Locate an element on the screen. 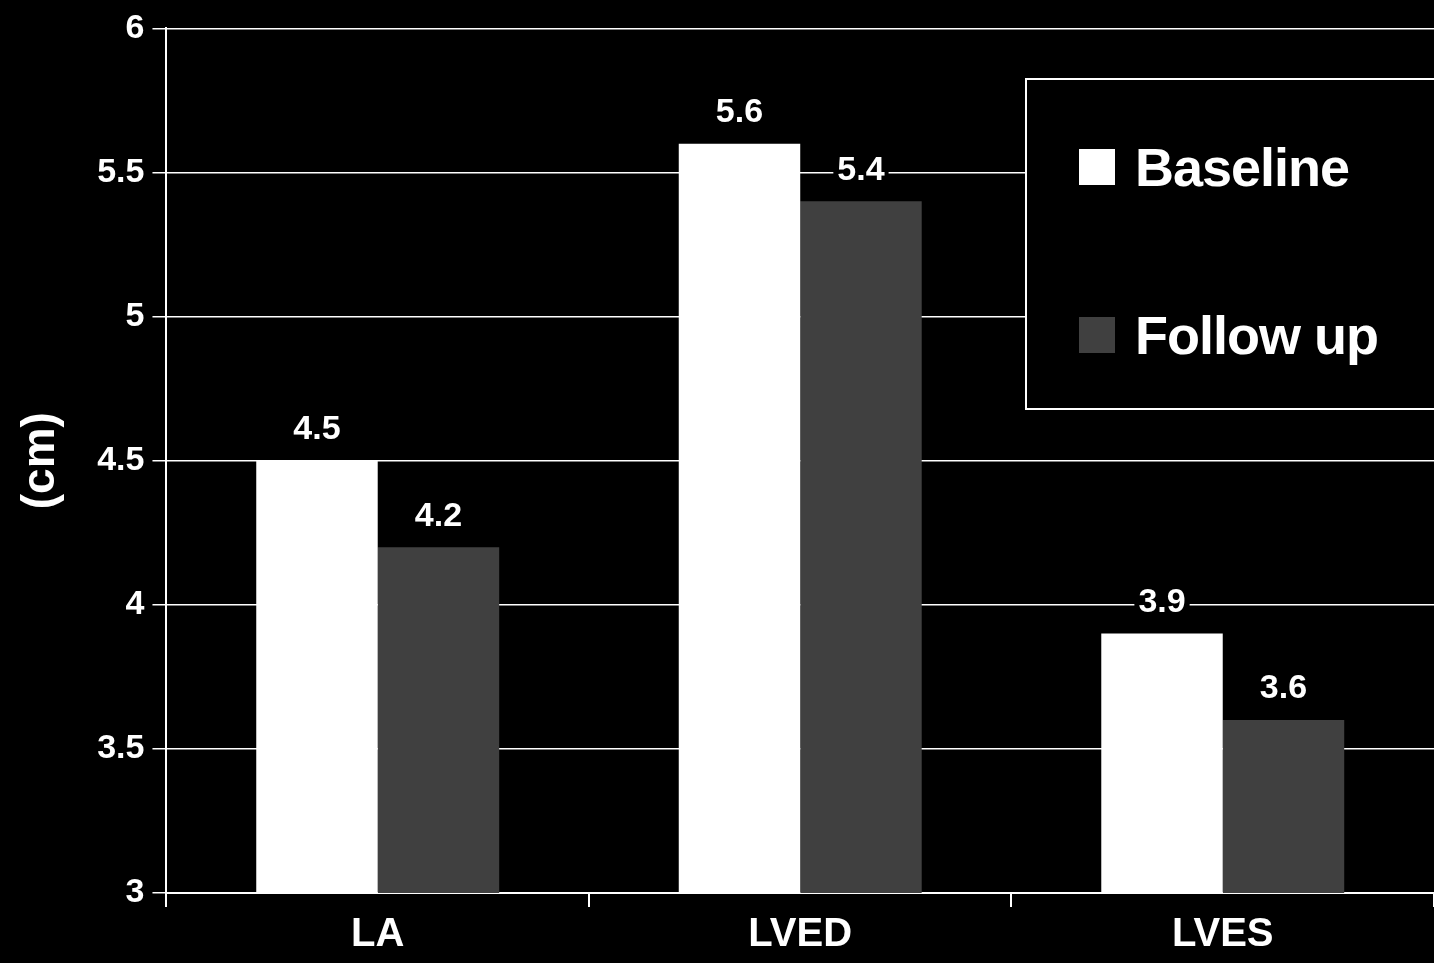 Image resolution: width=1434 pixels, height=963 pixels. y-tick-label: 4 is located at coordinates (135, 602).